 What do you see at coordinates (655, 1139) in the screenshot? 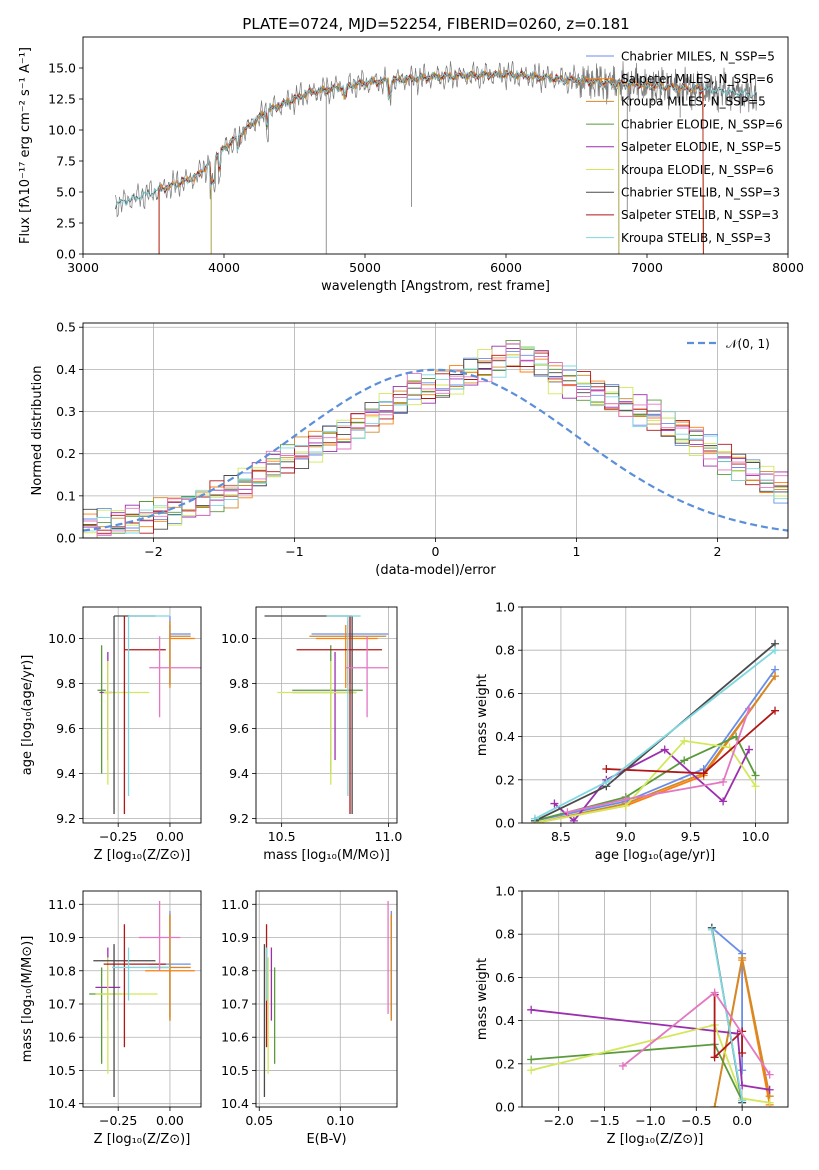
I see `x-axis-label: Z [log₁₀(Z/Z⊙)]` at bounding box center [655, 1139].